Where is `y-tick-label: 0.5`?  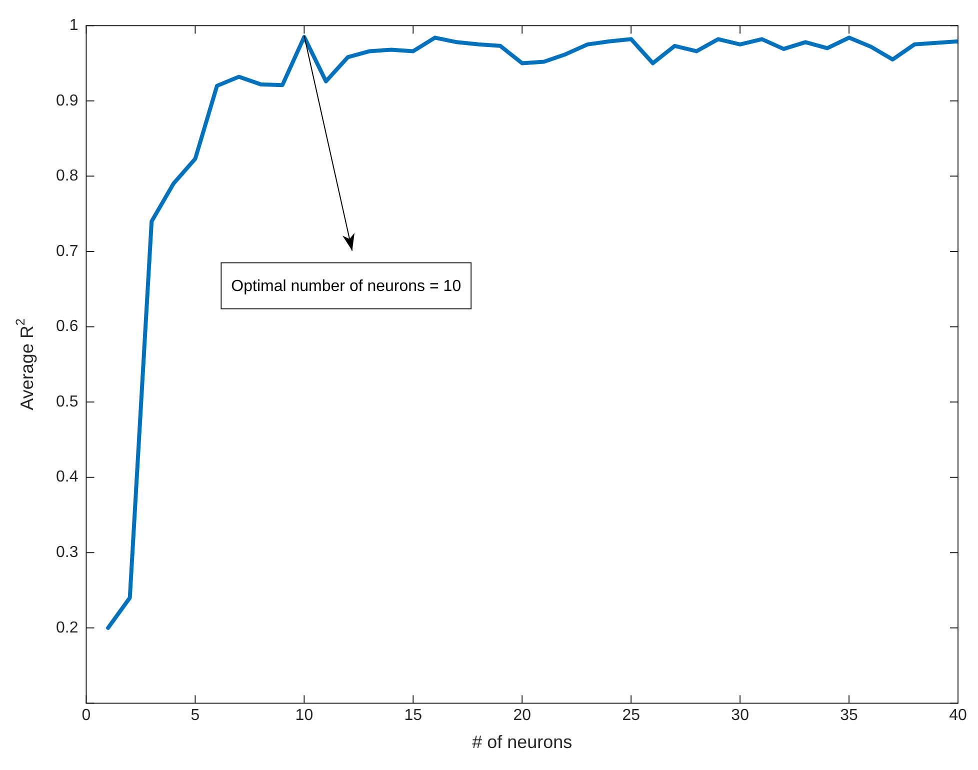 y-tick-label: 0.5 is located at coordinates (67, 401).